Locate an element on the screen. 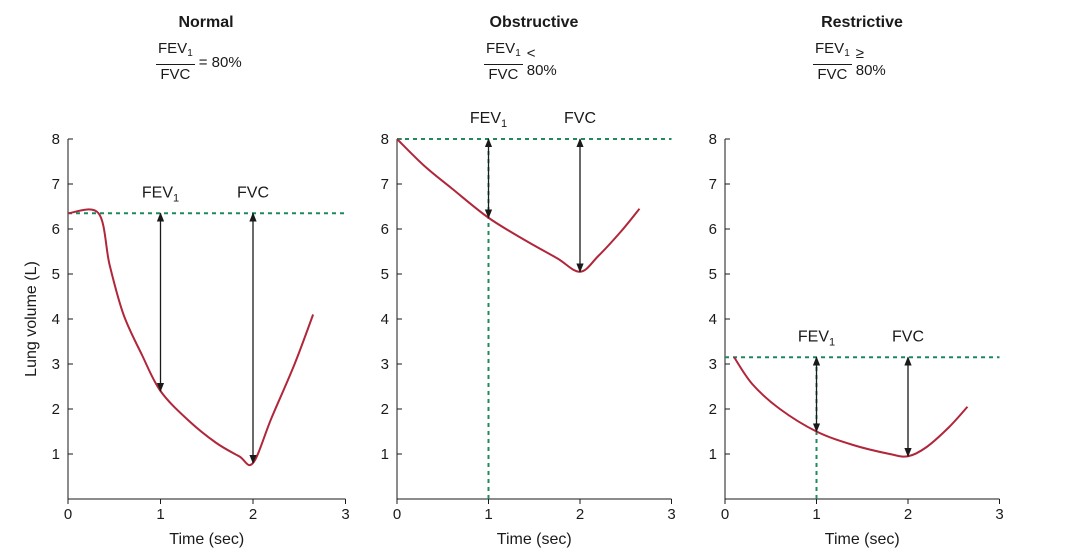 This screenshot has width=1080, height=554. chart-title: Obstructive is located at coordinates (534, 22).